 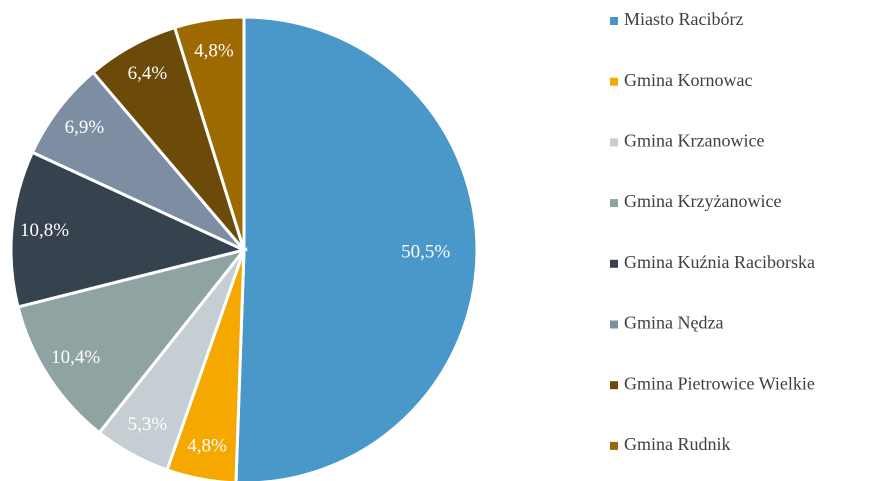 I want to click on legend-label: Gmina Rudnik, so click(x=677, y=444).